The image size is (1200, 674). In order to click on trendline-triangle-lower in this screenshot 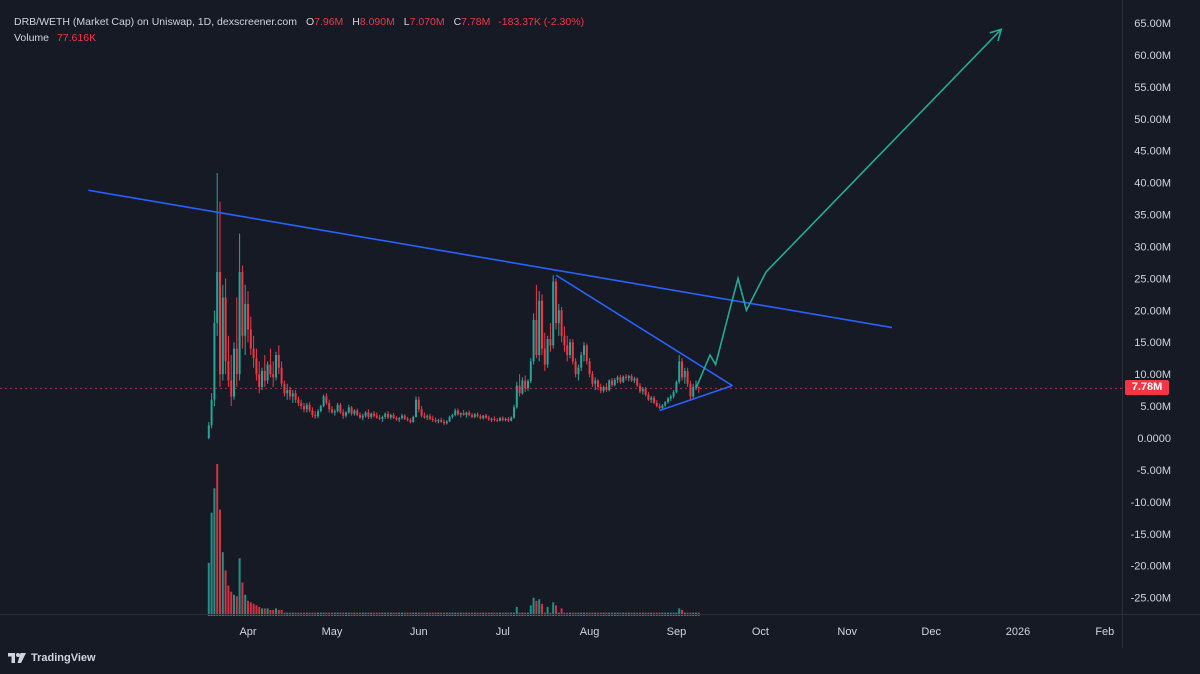, I will do `click(696, 398)`.